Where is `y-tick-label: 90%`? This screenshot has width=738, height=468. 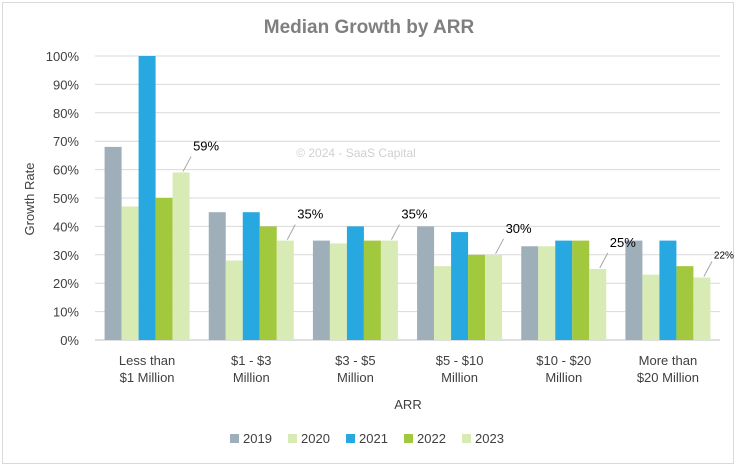
y-tick-label: 90% is located at coordinates (66, 84).